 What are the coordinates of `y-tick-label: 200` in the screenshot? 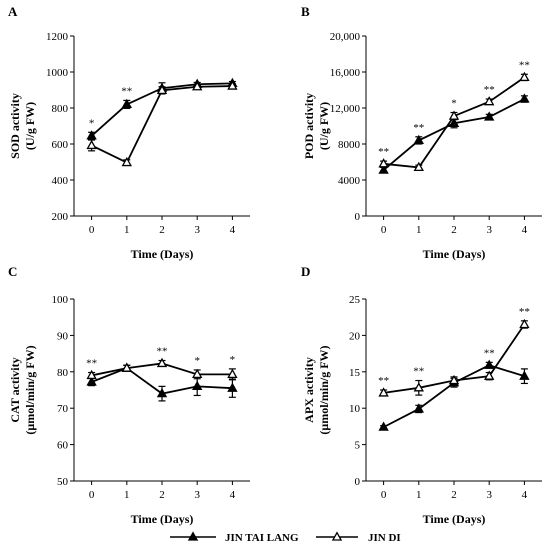 It's located at (60, 217).